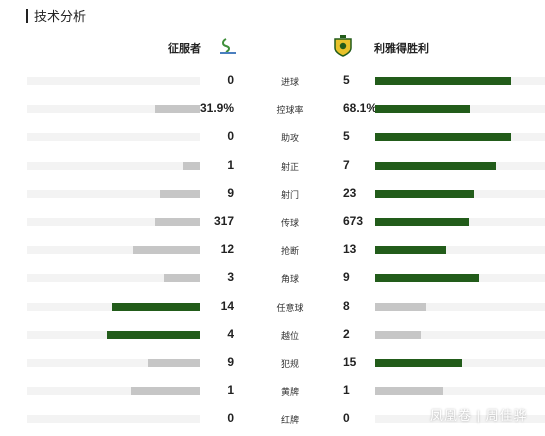  I want to click on watermark: 凤凰卷 | 周佳骅, so click(479, 415).